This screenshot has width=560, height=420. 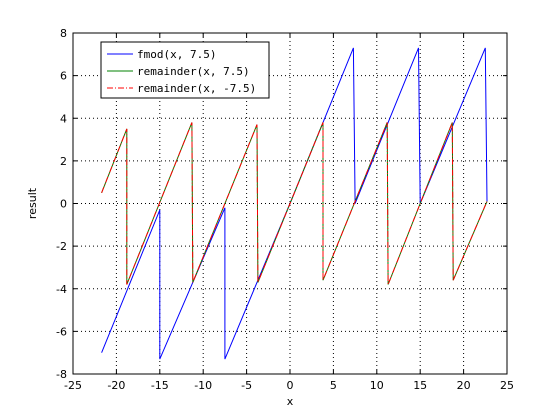 What do you see at coordinates (61, 374) in the screenshot?
I see `y-tick-label: -8` at bounding box center [61, 374].